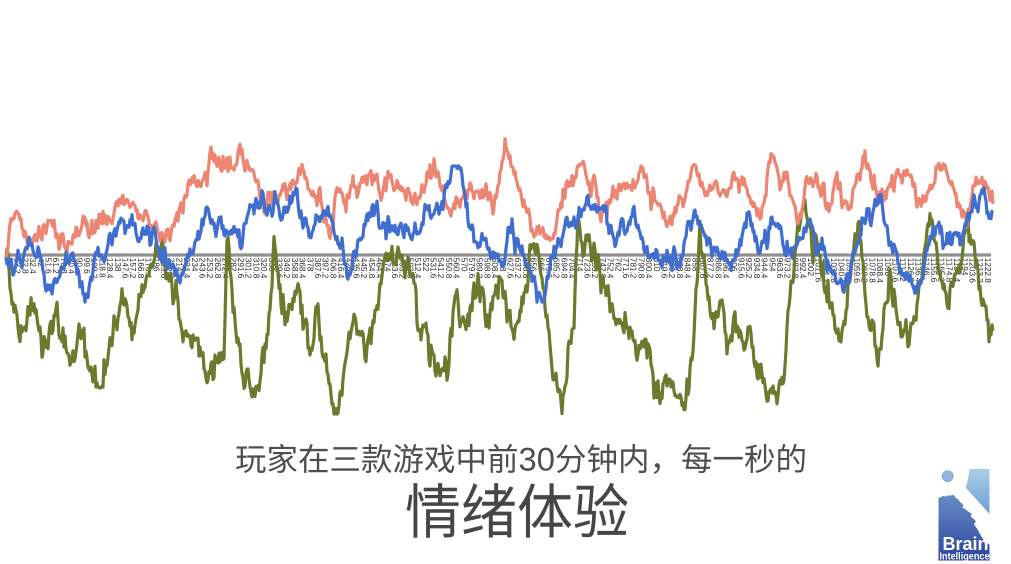  Describe the element at coordinates (818, 270) in the screenshot. I see `svg-text: 1011.6` at that location.